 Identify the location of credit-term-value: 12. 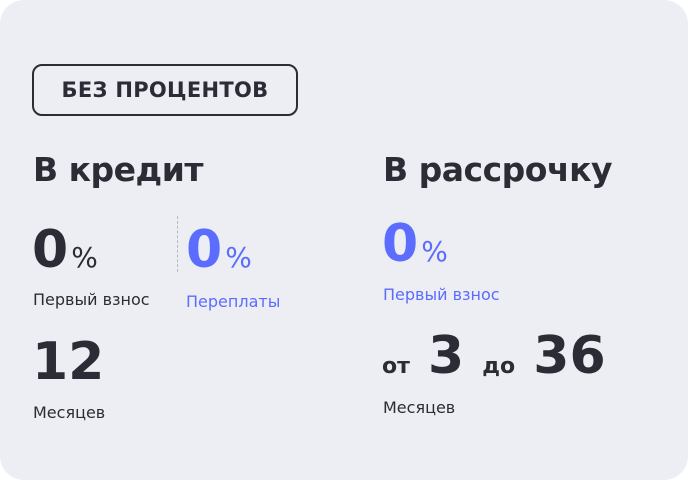
(68, 362).